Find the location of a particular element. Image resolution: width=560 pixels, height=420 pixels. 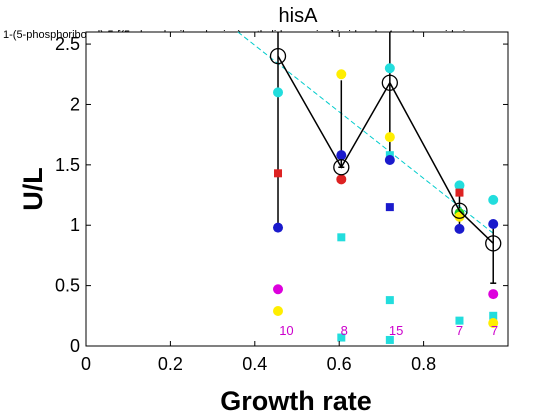

x-tick-label: 0.2 is located at coordinates (170, 364).